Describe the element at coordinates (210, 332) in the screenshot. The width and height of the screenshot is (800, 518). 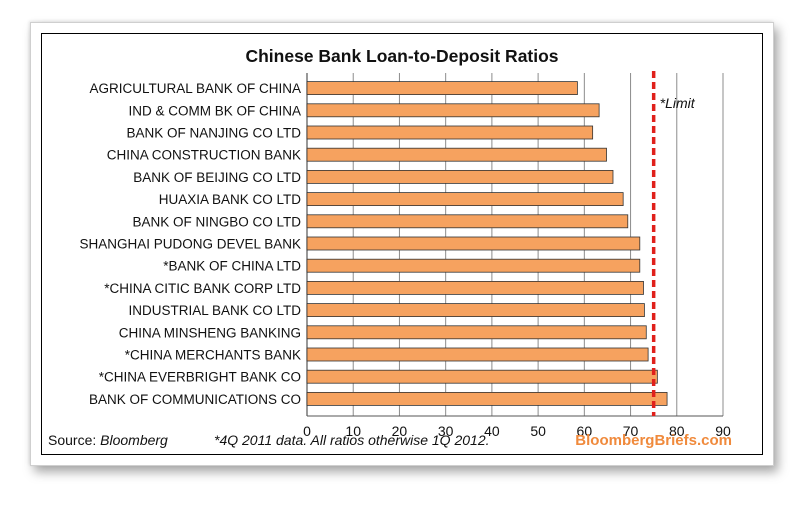
I see `category-label: CHINA MINSHENG BANKING` at that location.